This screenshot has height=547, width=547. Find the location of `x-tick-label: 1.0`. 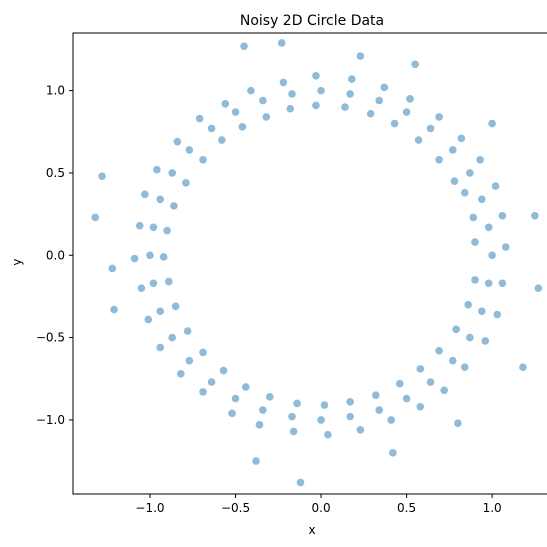

x-tick-label: 1.0 is located at coordinates (492, 508).